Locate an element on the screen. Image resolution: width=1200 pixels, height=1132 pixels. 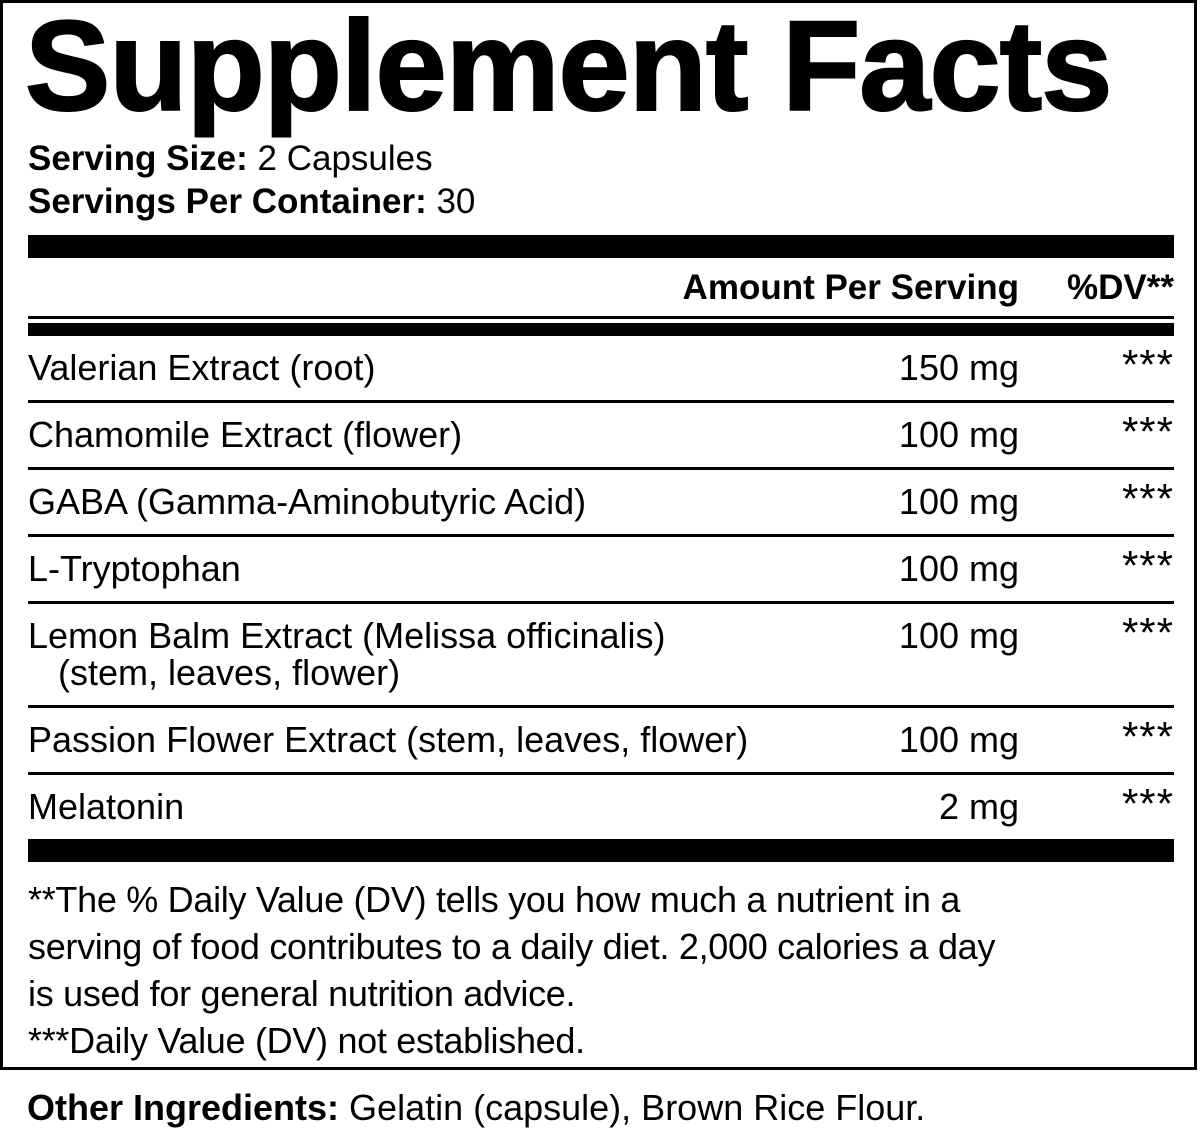
ingredient-name: Chamomile Extract (flower) is located at coordinates (453, 434).